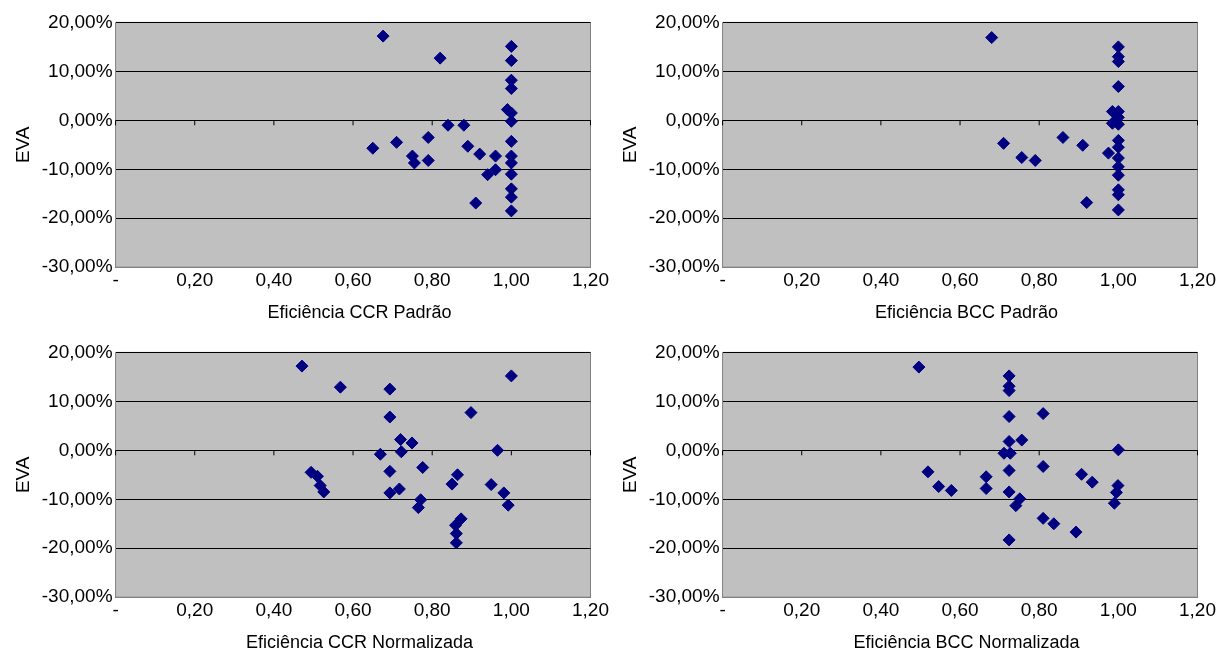  I want to click on y-tick-label: 0,00%, so click(692, 449).